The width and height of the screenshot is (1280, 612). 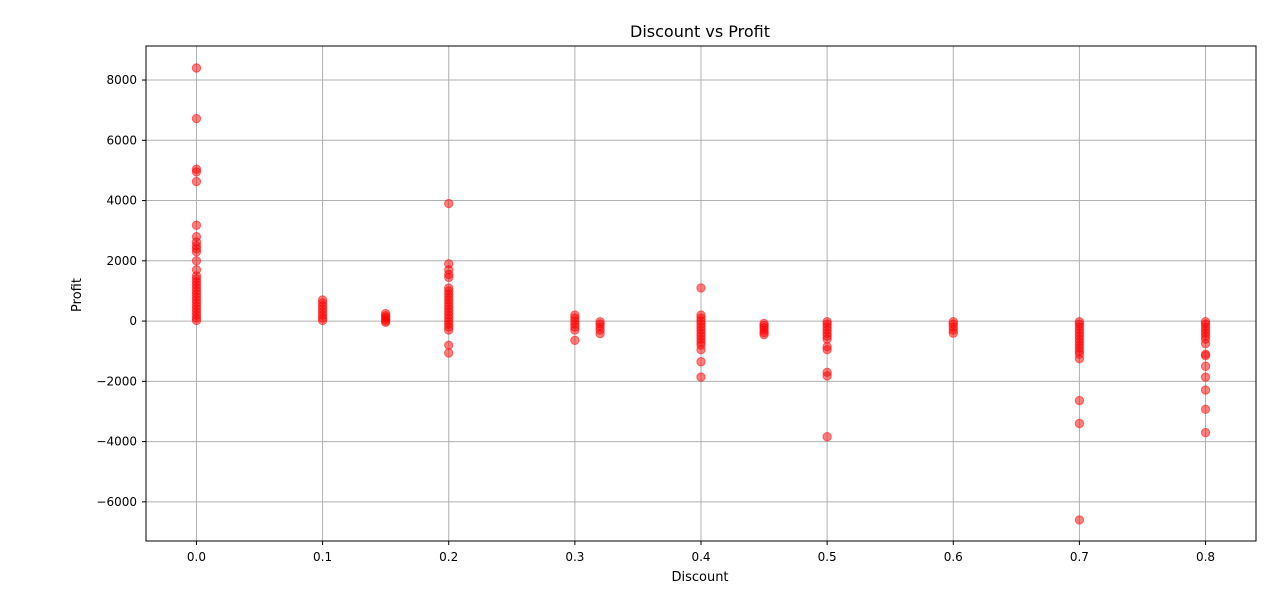 I want to click on x-axis-label: Discount, so click(x=699, y=577).